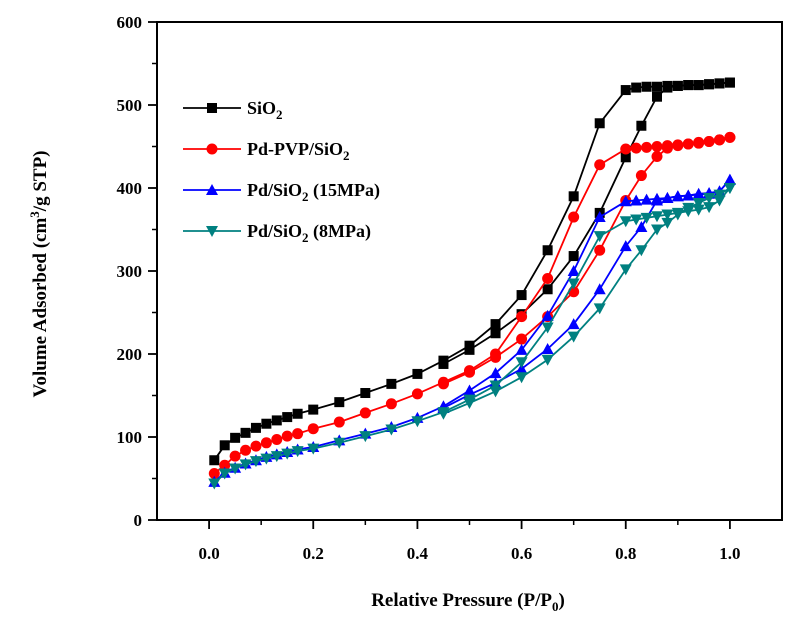 The width and height of the screenshot is (803, 617). What do you see at coordinates (130, 105) in the screenshot?
I see `y-tick-label: 500` at bounding box center [130, 105].